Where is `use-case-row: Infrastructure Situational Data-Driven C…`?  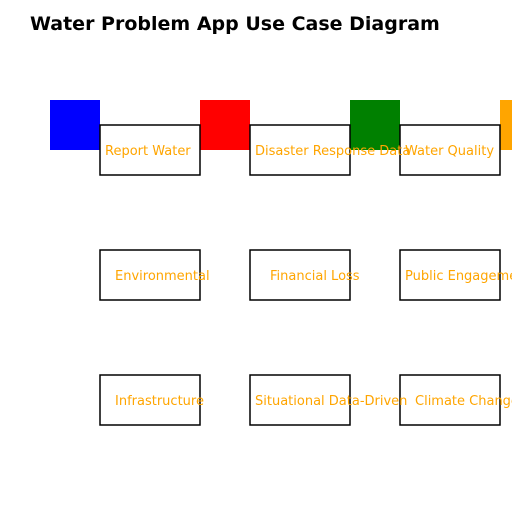 use-case-row: Infrastructure Situational Data-Driven C… is located at coordinates (305, 400).